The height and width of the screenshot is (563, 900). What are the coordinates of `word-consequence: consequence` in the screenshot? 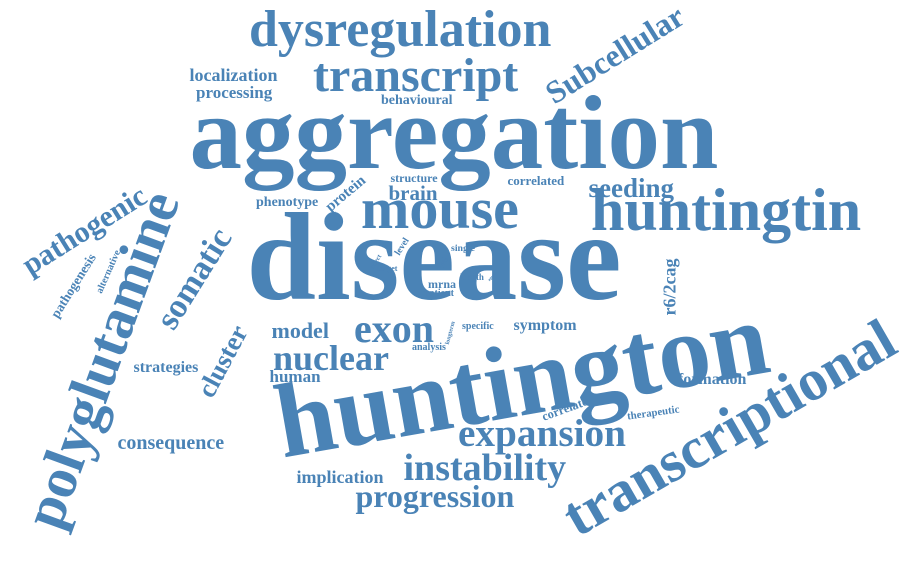 It's located at (171, 443).